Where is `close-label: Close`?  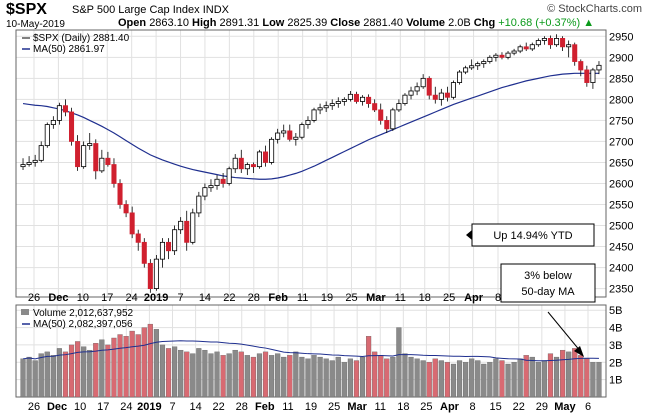
close-label: Close is located at coordinates (345, 23).